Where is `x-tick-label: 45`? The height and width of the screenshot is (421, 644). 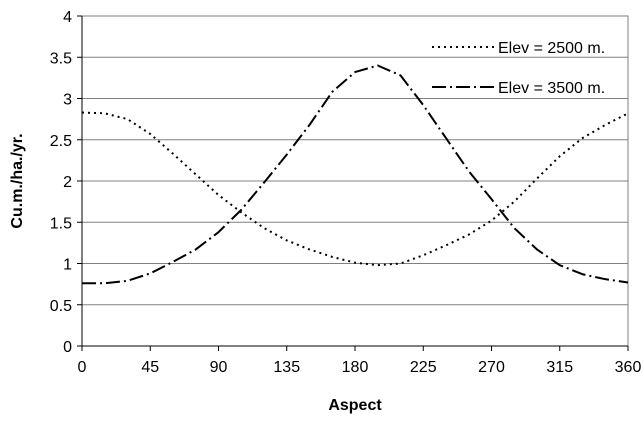
x-tick-label: 45 is located at coordinates (150, 367).